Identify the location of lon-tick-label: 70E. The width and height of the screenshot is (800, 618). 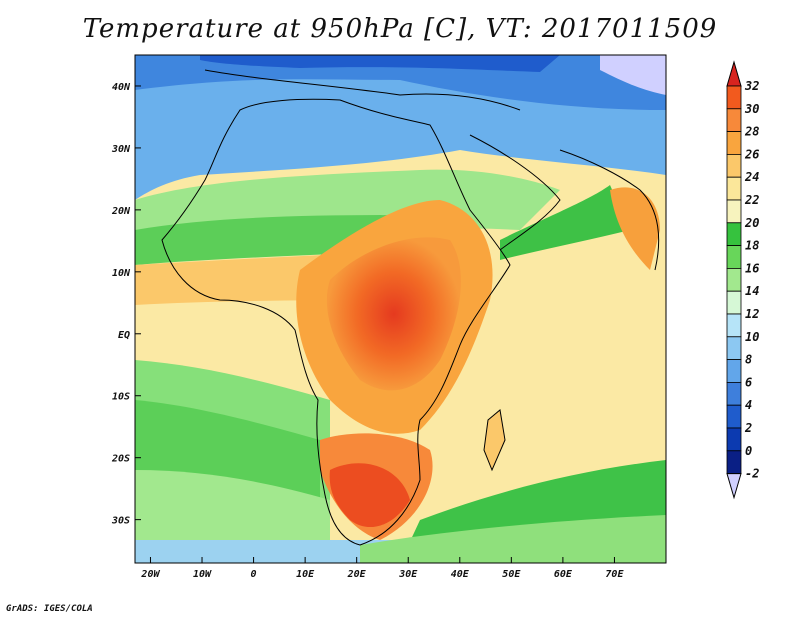
(614, 574).